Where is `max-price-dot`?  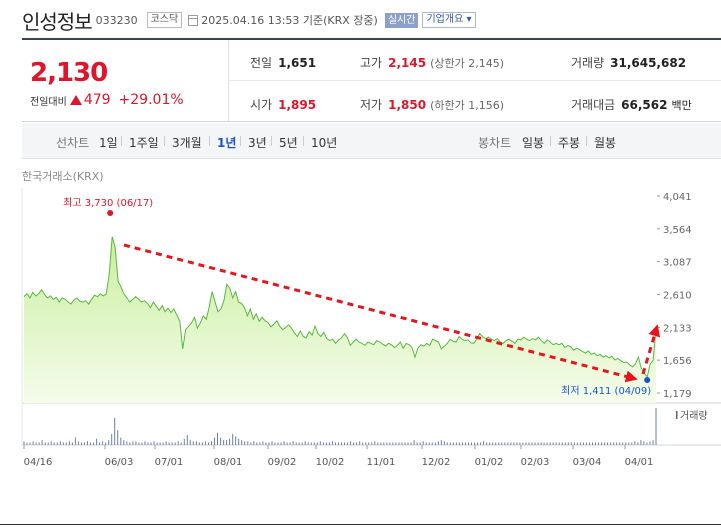
max-price-dot is located at coordinates (110, 213).